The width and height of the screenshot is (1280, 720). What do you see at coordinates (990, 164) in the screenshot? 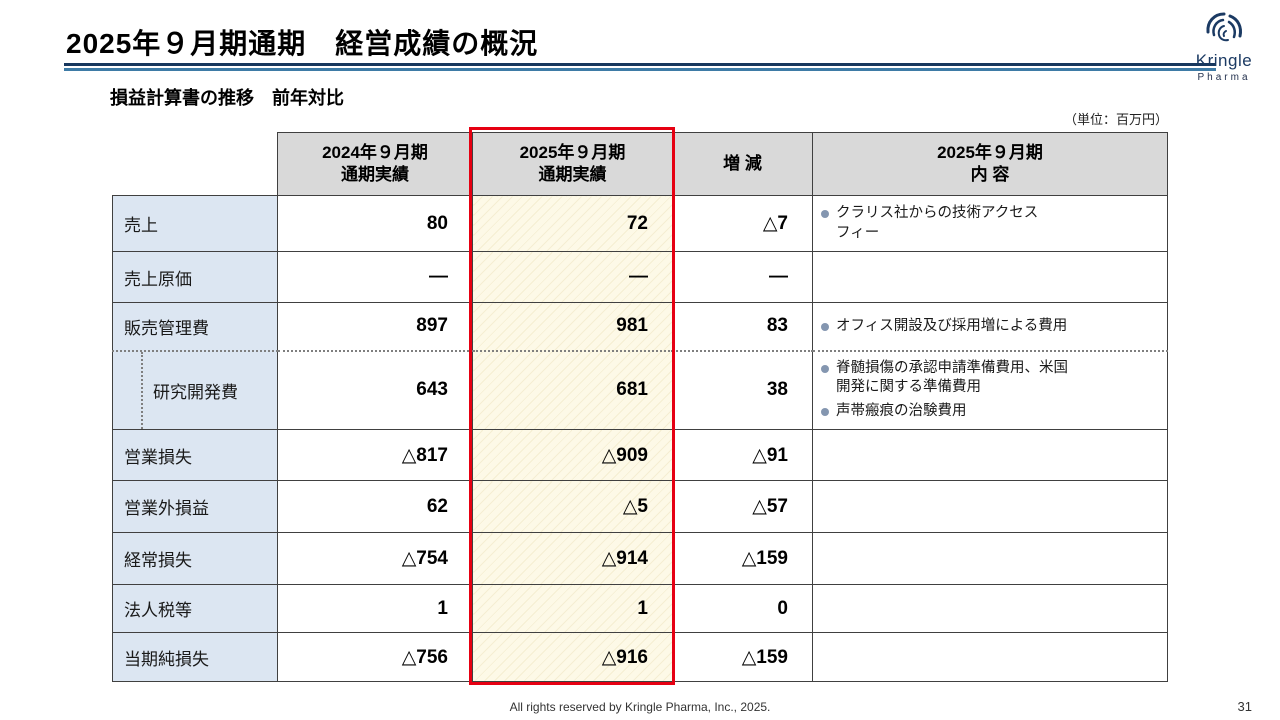
I see `header-detail: 2025年９月期 内 容` at bounding box center [990, 164].